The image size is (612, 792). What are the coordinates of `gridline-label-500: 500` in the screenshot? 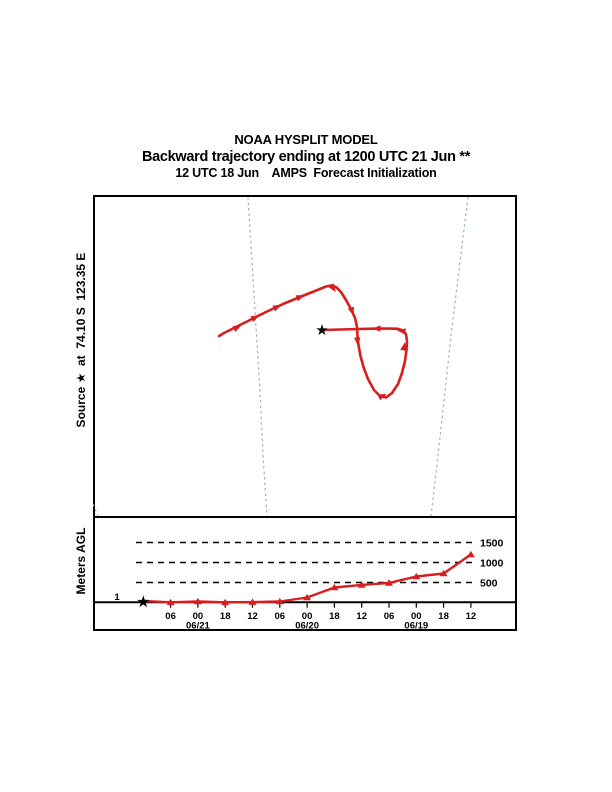 It's located at (489, 583).